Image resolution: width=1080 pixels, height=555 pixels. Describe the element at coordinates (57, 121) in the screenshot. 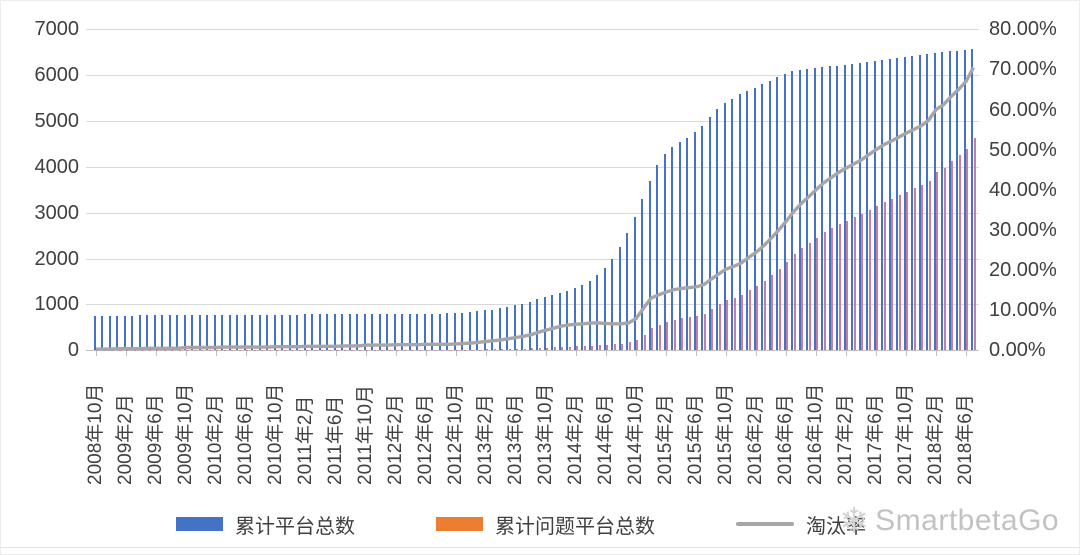

I see `left-axis-tick-label: 5000` at that location.